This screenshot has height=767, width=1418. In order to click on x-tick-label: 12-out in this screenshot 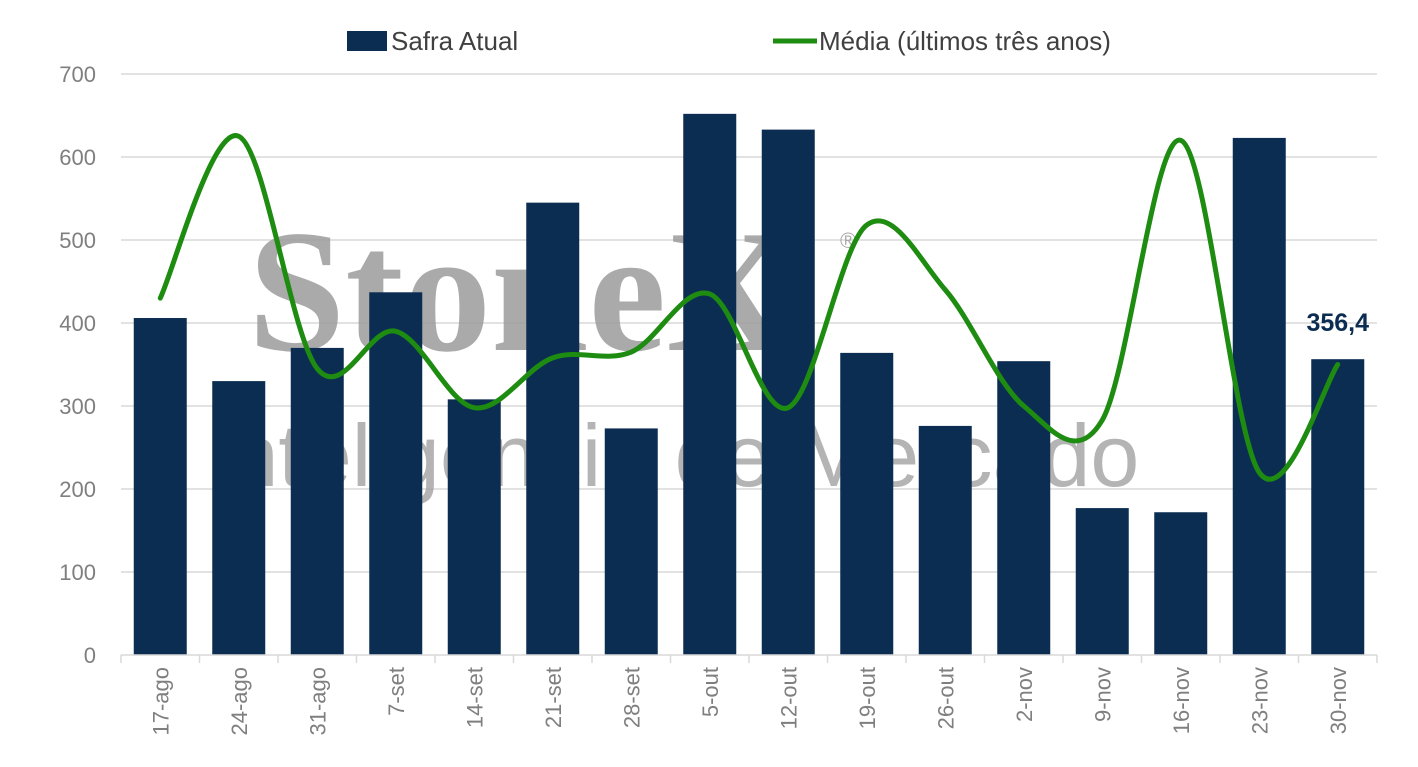, I will do `click(788, 698)`.